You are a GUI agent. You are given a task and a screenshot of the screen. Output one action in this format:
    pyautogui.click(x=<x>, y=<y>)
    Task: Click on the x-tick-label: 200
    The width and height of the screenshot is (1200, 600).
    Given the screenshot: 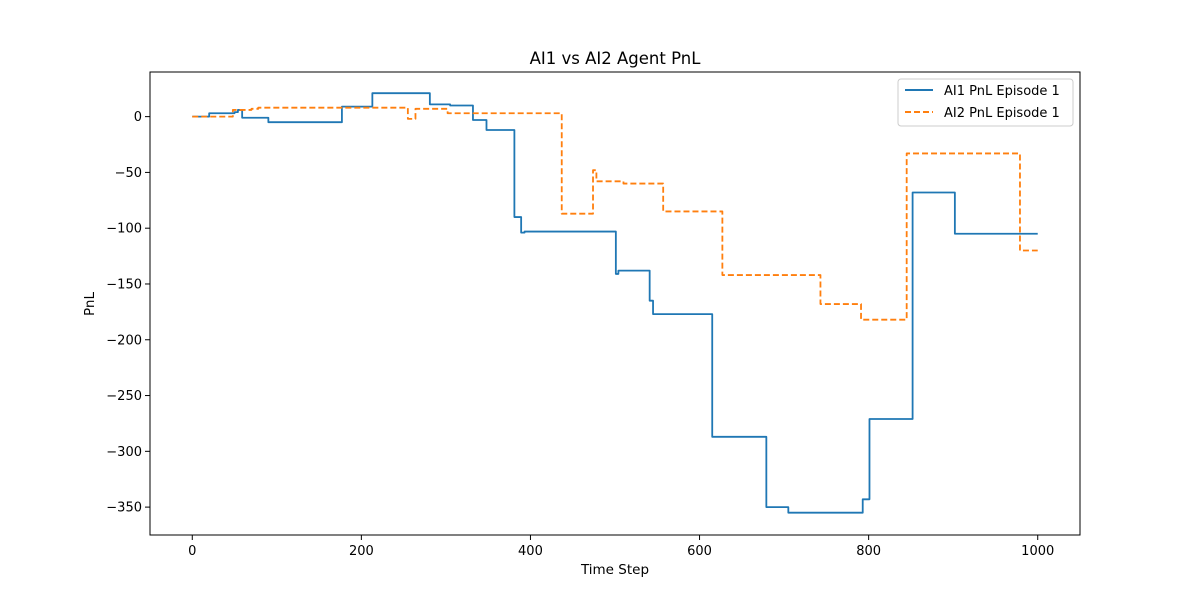 What is the action you would take?
    pyautogui.click(x=361, y=551)
    